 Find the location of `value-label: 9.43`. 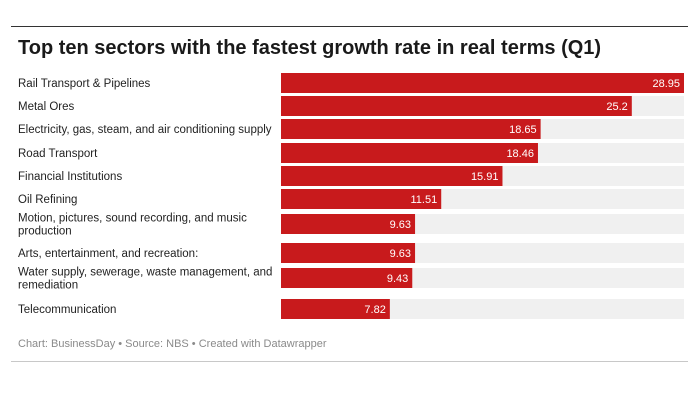

value-label: 9.43 is located at coordinates (397, 279).